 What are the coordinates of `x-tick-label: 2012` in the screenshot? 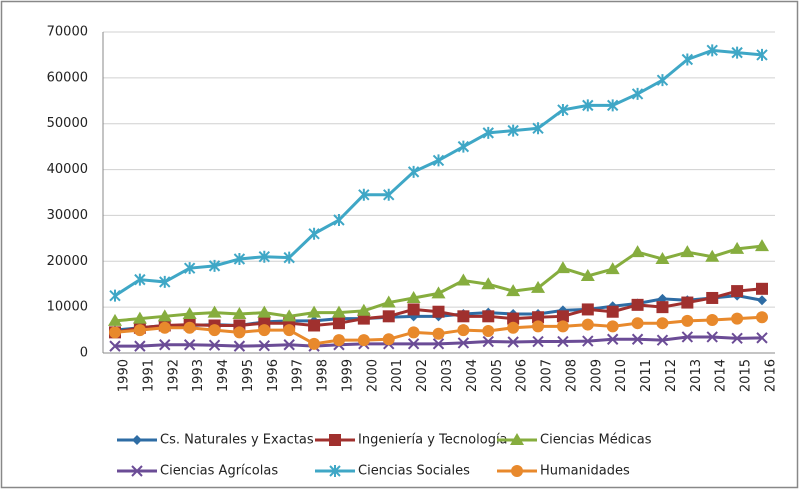 It's located at (671, 375).